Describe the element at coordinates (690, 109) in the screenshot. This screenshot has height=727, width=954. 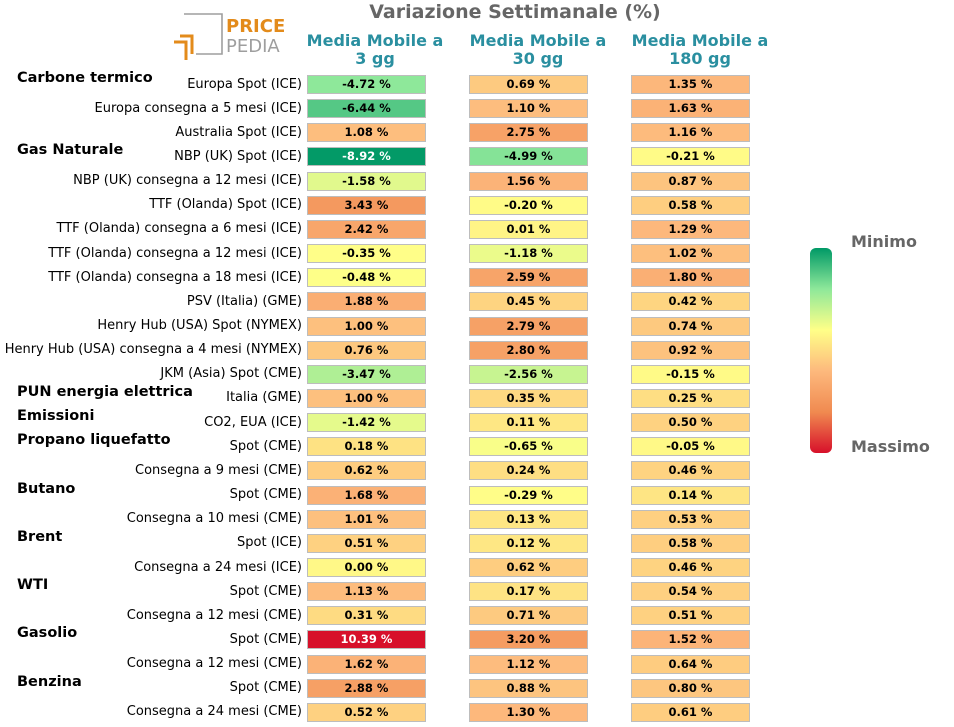
I see `heatmap-cell: 1.63 %` at that location.